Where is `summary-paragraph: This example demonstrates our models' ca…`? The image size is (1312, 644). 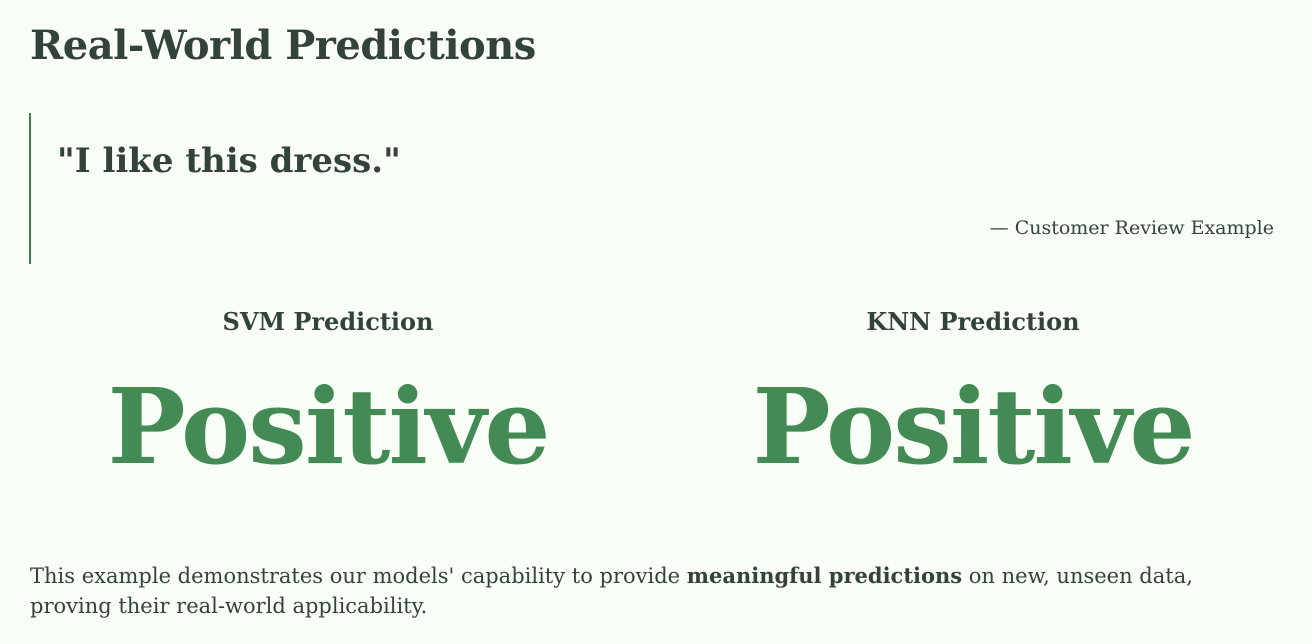
summary-paragraph: This example demonstrates our models' ca… is located at coordinates (655, 591).